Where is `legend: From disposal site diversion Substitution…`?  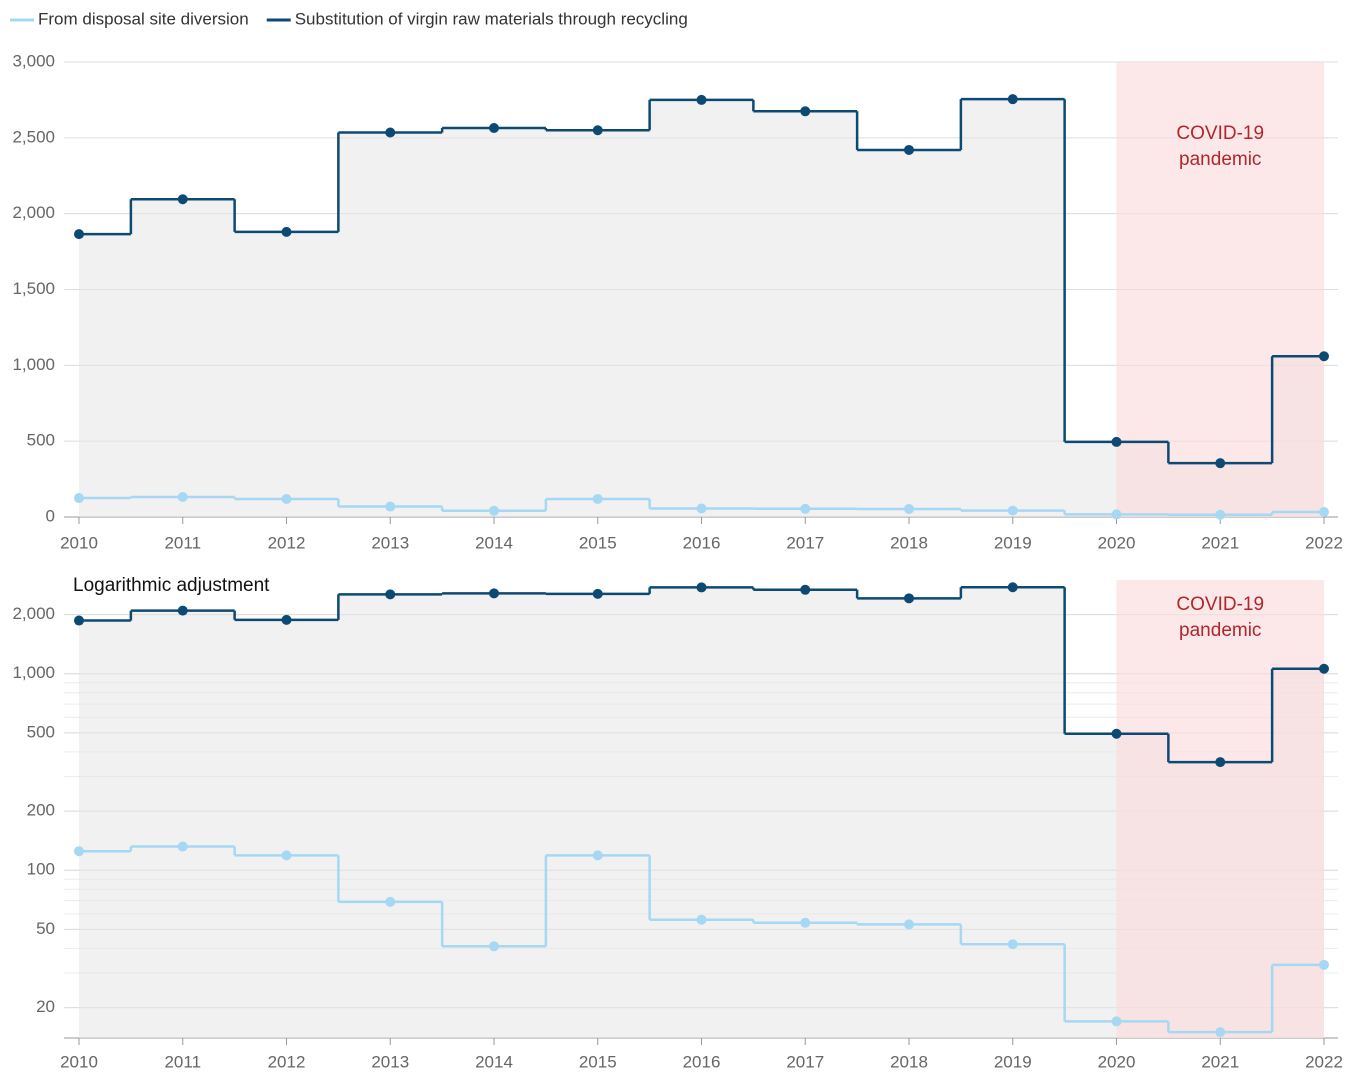 legend: From disposal site diversion Substitution… is located at coordinates (349, 18).